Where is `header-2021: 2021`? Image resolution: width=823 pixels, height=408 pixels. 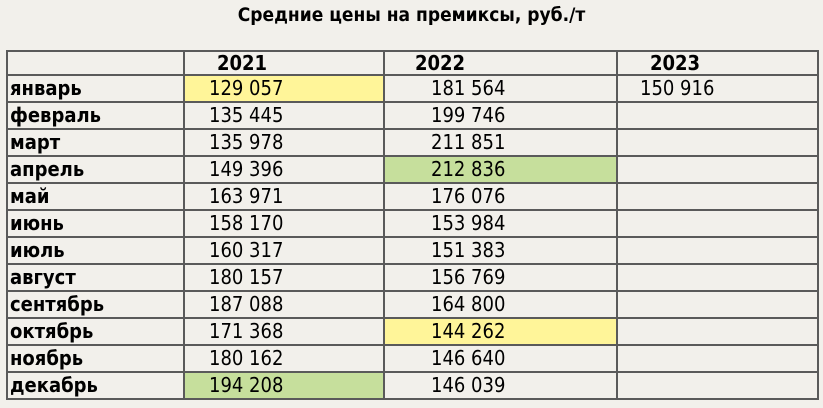
header-2021: 2021 is located at coordinates (284, 63).